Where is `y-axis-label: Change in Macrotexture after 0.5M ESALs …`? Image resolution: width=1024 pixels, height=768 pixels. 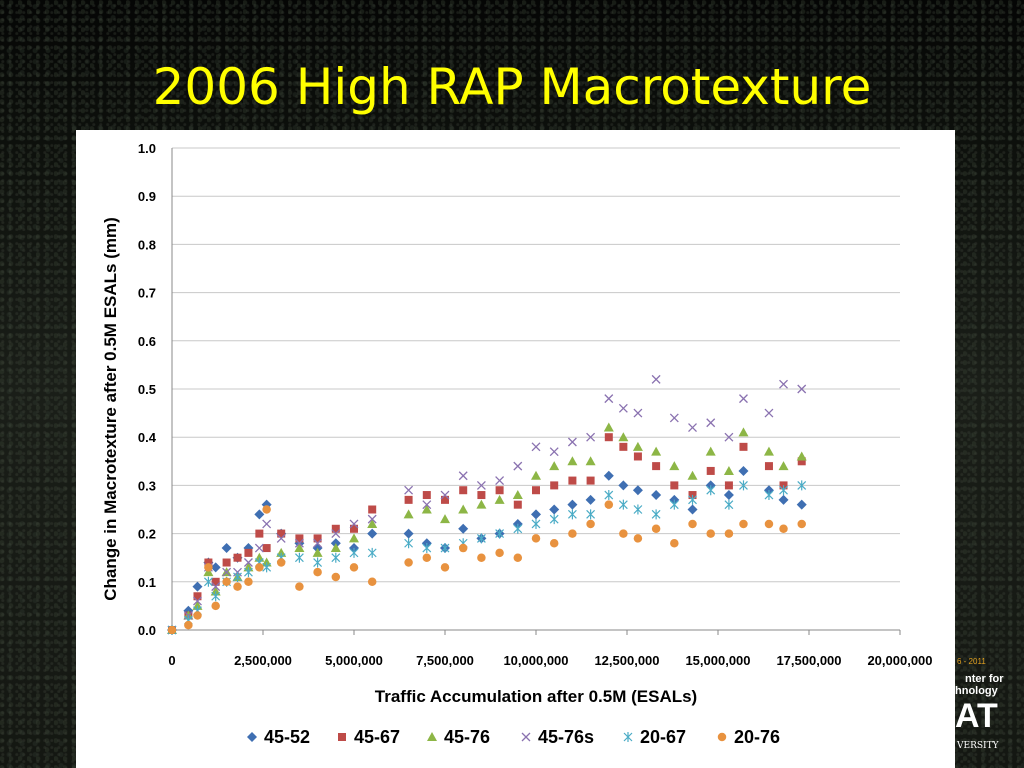
y-axis-label: Change in Macrotexture after 0.5M ESALs … is located at coordinates (110, 409).